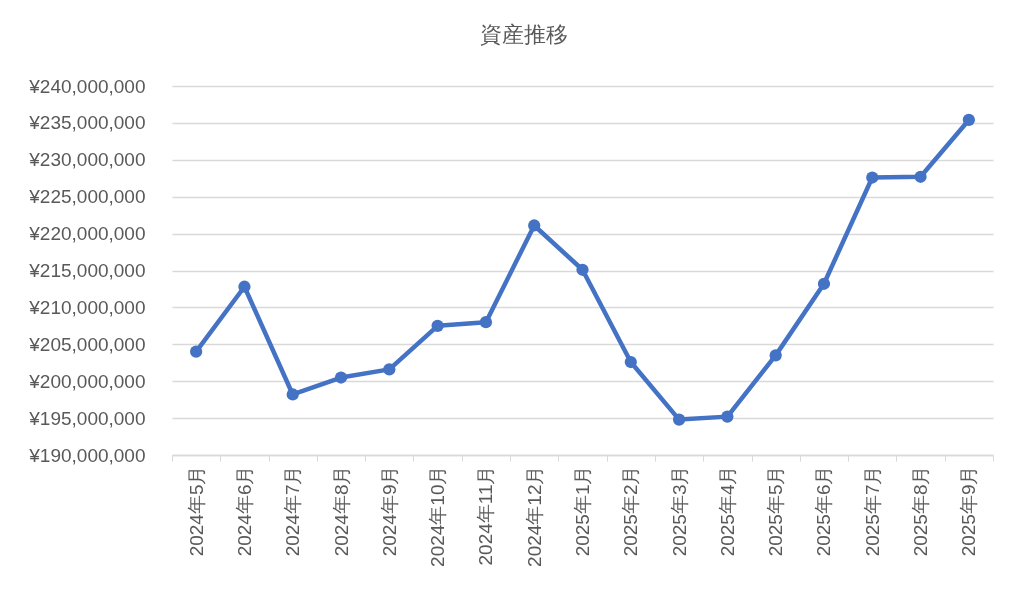 This screenshot has width=1024, height=603. Describe the element at coordinates (196, 511) in the screenshot. I see `x-tick-label: 2024年5月` at that location.